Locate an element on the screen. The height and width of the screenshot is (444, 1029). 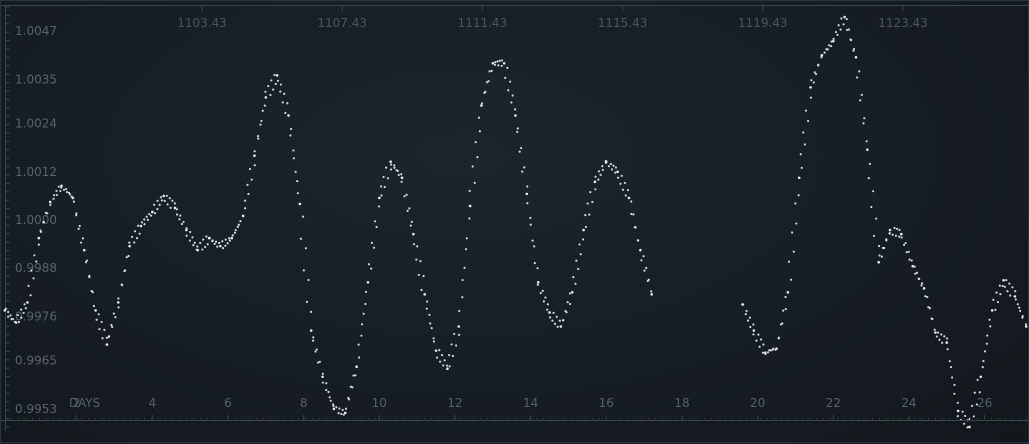
bottom-tick-label: 18 is located at coordinates (681, 403).